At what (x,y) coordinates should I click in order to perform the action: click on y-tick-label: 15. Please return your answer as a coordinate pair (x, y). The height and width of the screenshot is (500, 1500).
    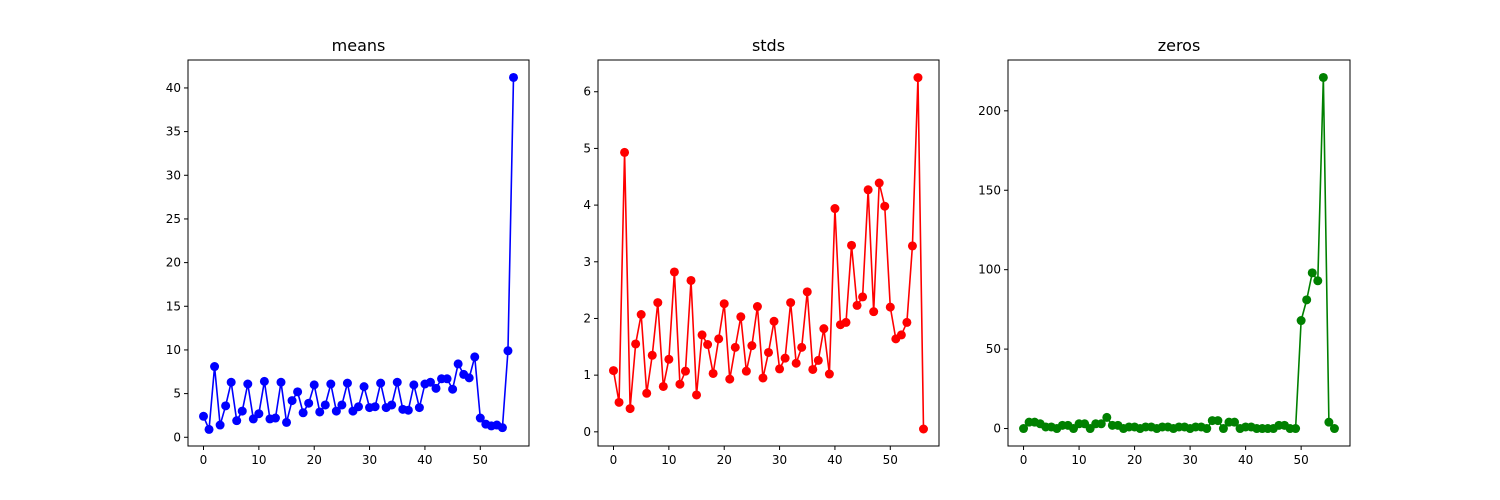
    Looking at the image, I should click on (173, 306).